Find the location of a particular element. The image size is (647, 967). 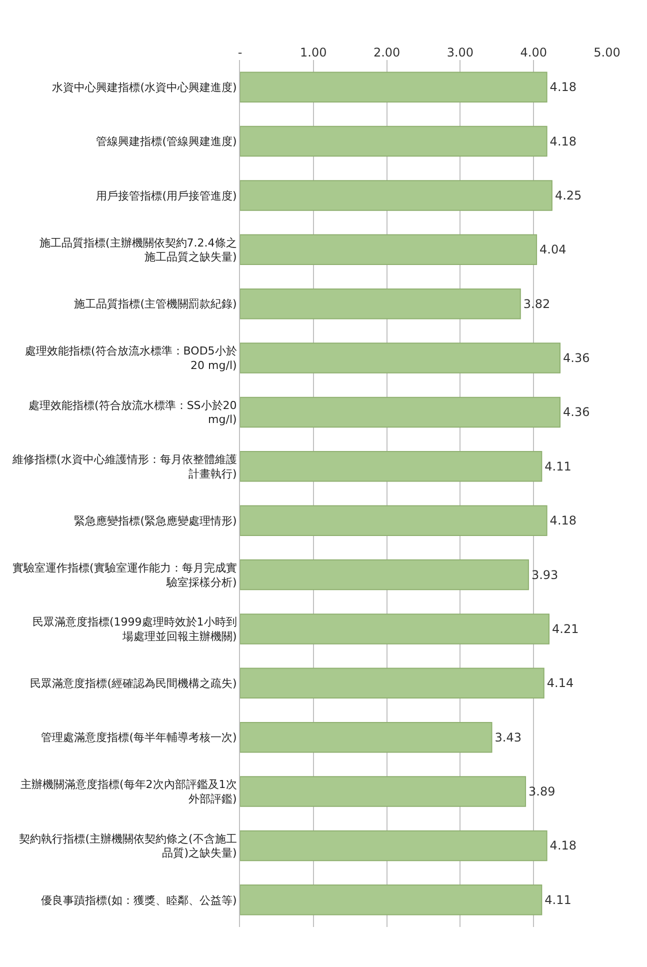

data-label: 4.04 is located at coordinates (553, 249).